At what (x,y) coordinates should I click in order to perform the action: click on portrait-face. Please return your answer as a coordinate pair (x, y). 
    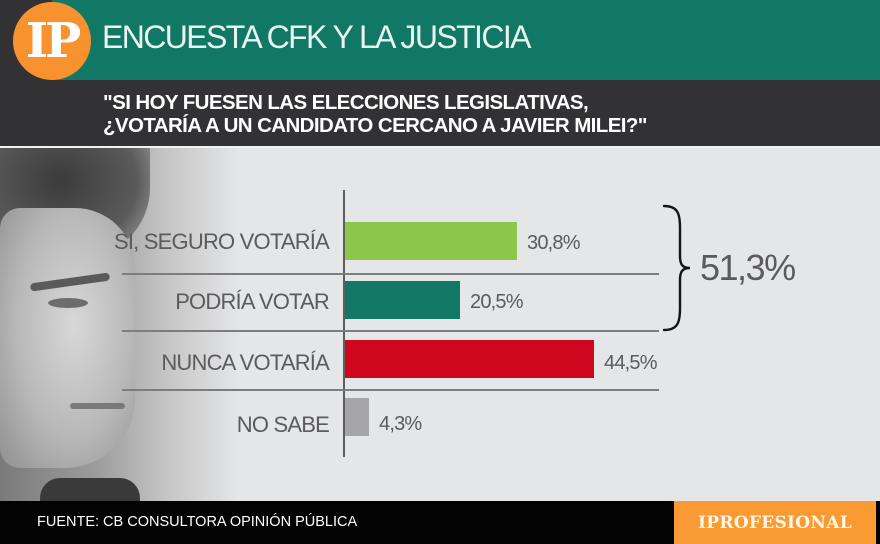
    Looking at the image, I should click on (67, 338).